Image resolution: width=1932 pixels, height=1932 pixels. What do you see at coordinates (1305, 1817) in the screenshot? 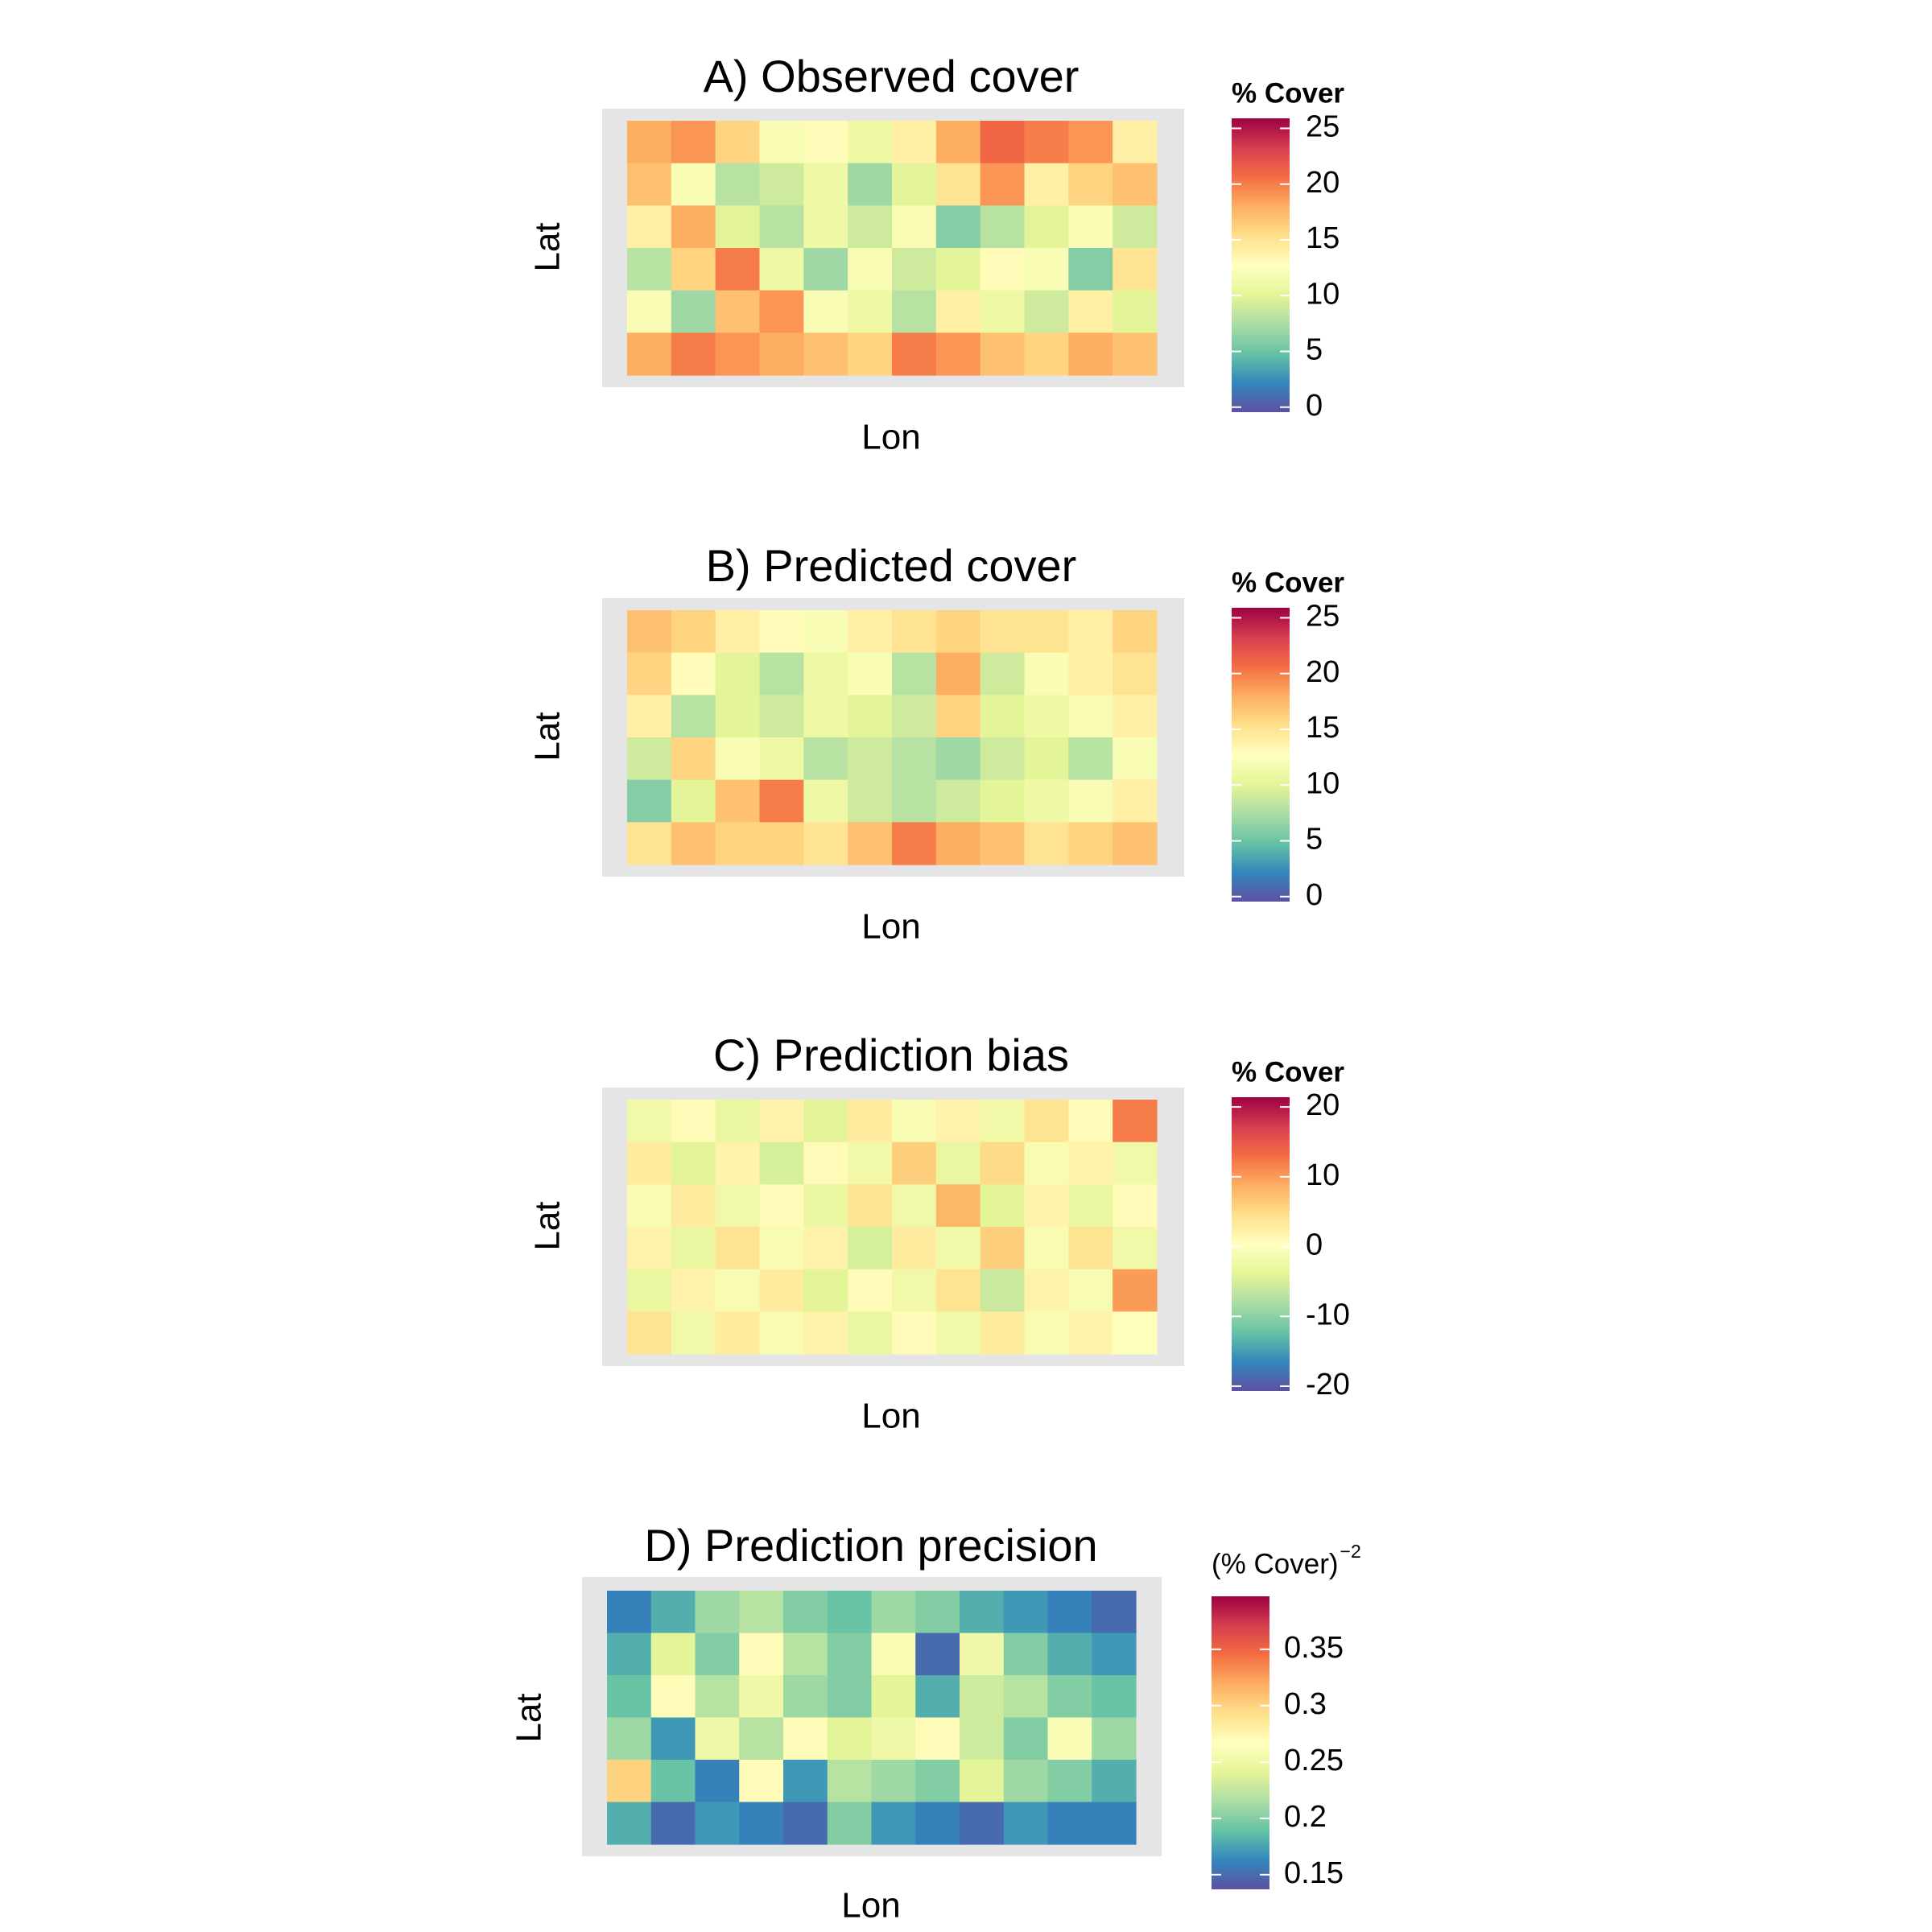
I see `colorbar-tick-label: 0.2` at bounding box center [1305, 1817].